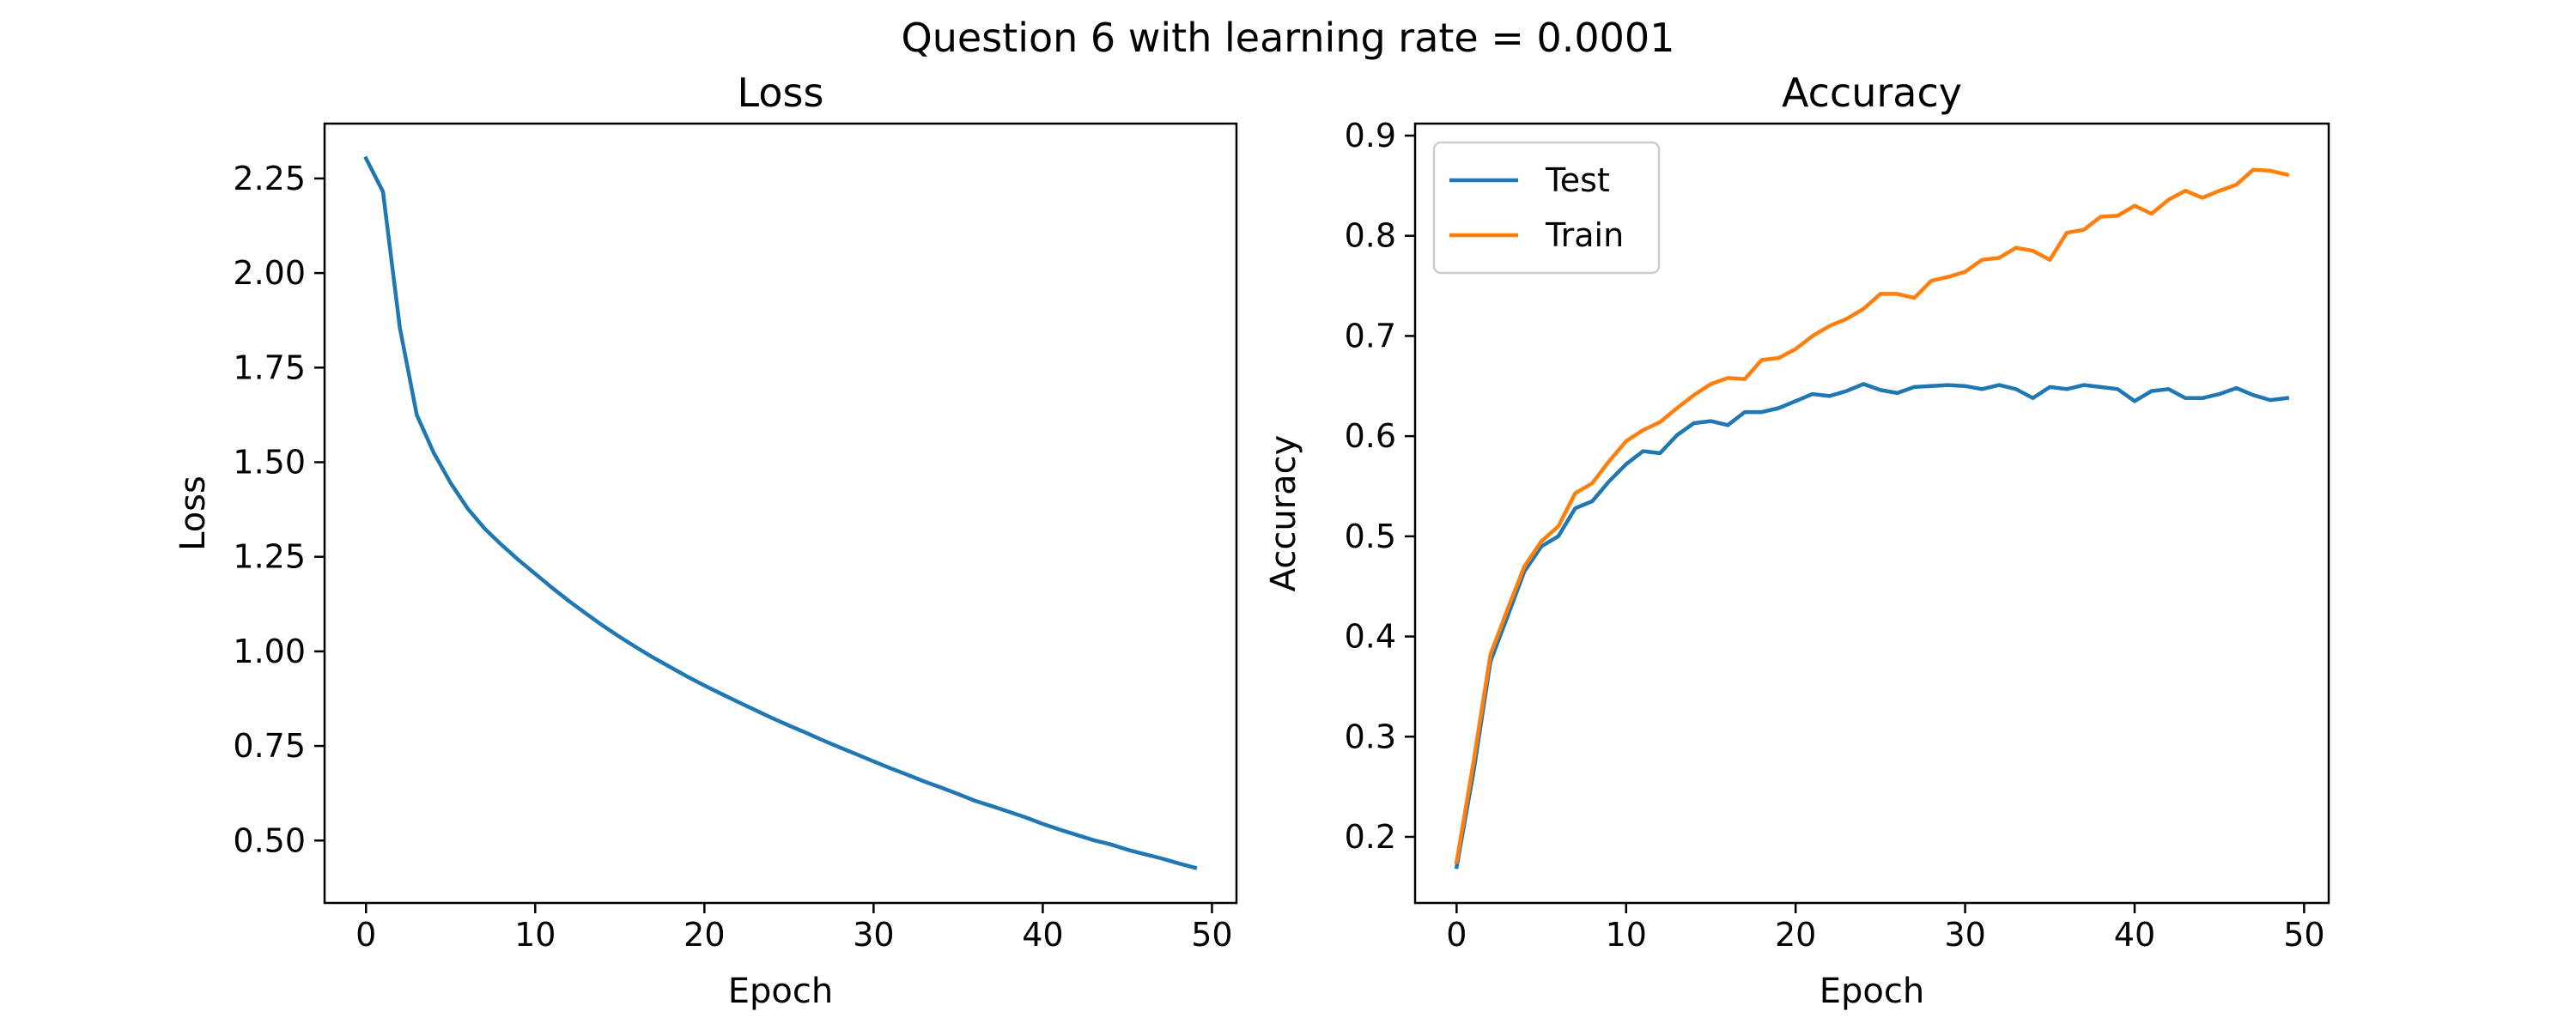 This screenshot has height=1030, width=2576. Describe the element at coordinates (1283, 513) in the screenshot. I see `accuracy-y-axis-label: Accuracy` at that location.